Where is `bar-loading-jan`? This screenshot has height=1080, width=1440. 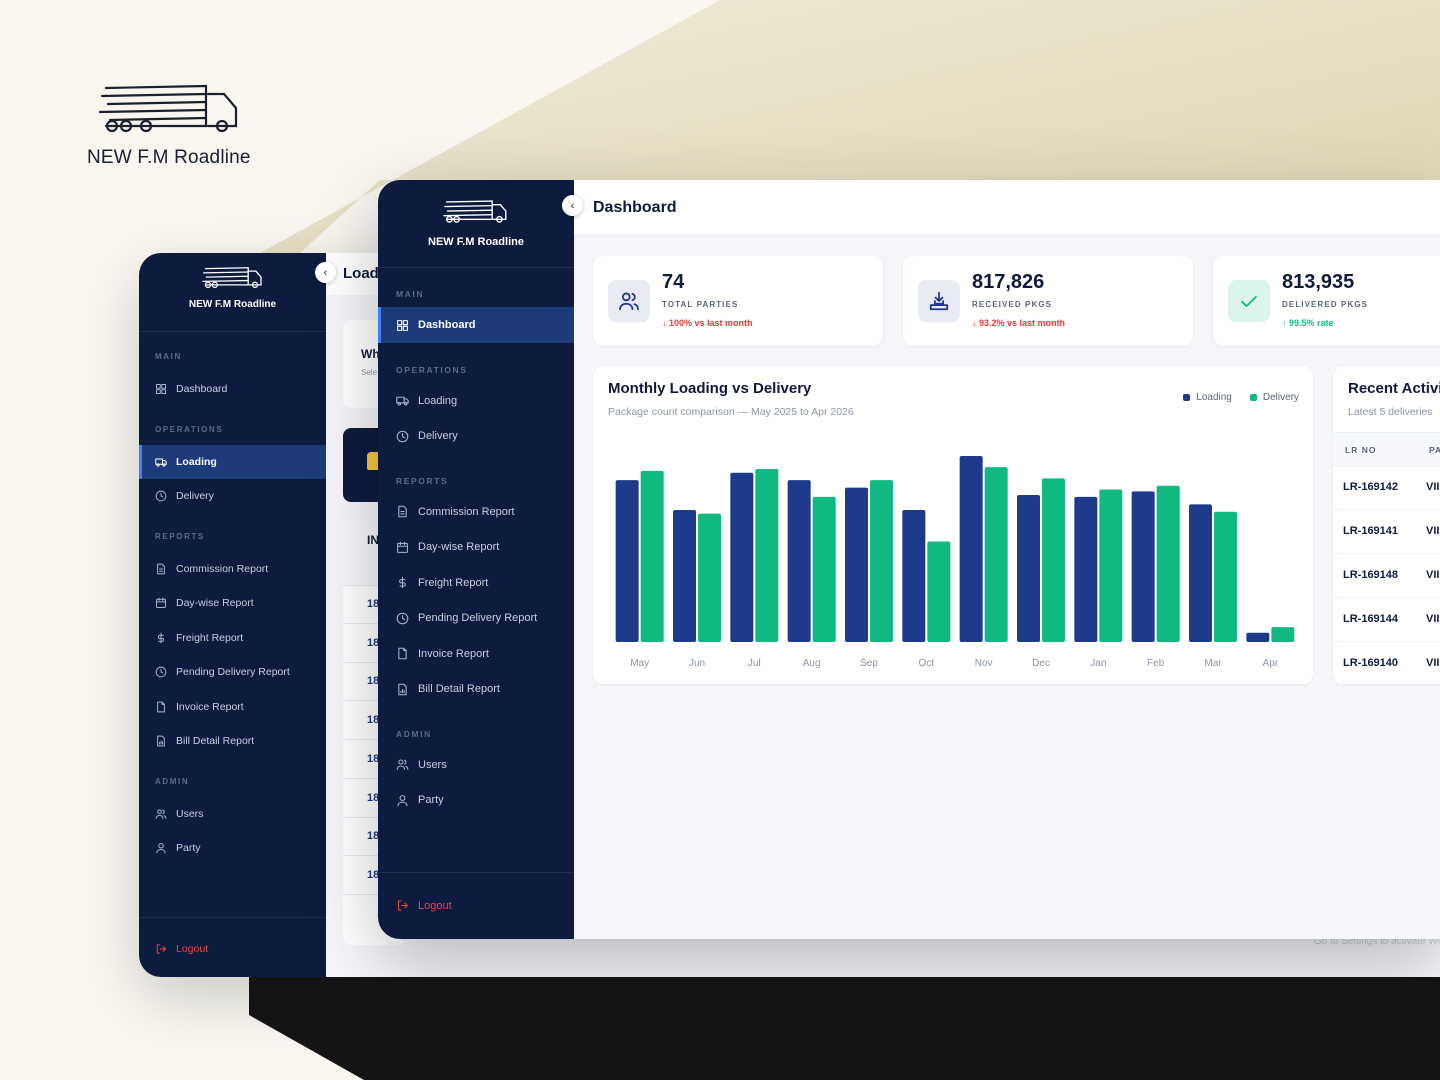
bar-loading-jan is located at coordinates (1086, 569).